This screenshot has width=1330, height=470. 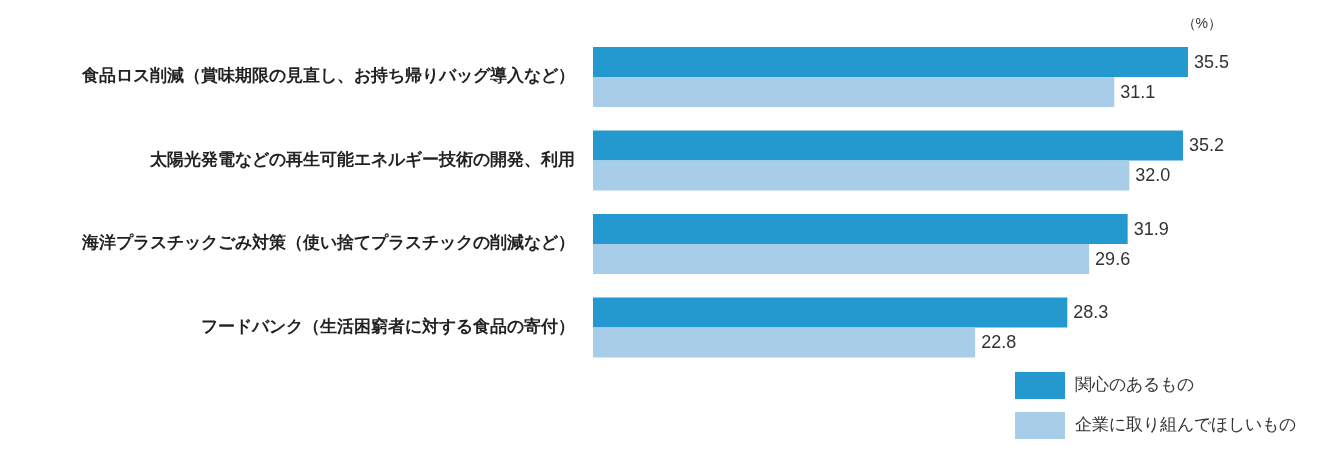 I want to click on data-label: 35.2, so click(x=1206, y=145).